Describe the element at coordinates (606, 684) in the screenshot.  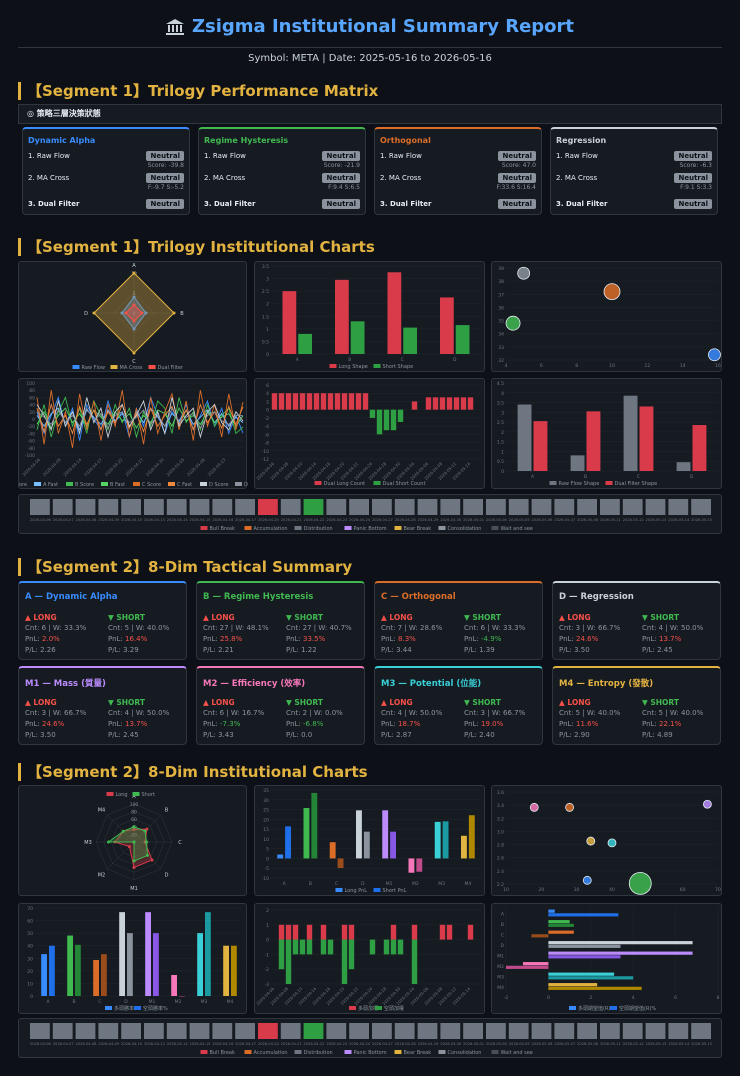
I see `dimension-card-title: M4 — Entropy (發散)` at that location.